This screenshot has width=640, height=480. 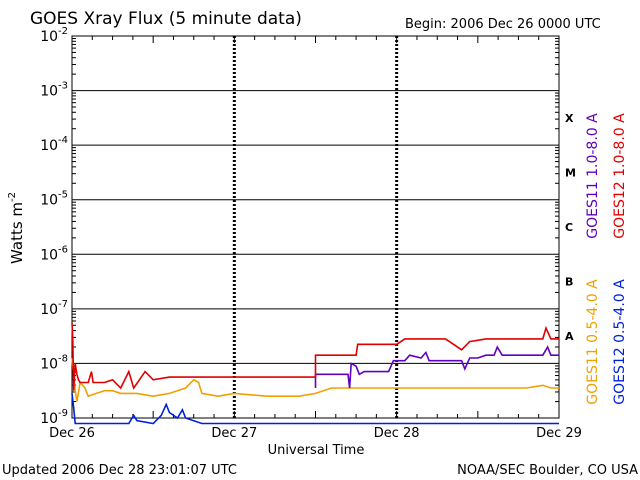 I want to click on series-line-goes11-1-0-8-0-a, so click(x=436, y=367).